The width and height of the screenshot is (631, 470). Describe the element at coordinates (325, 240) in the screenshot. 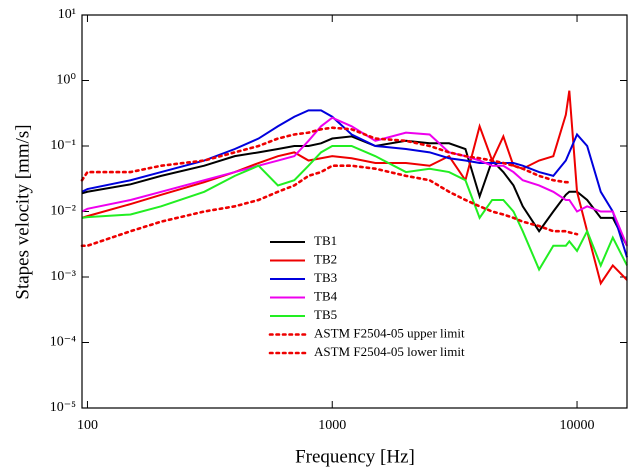

I see `legend-label: TB1` at that location.